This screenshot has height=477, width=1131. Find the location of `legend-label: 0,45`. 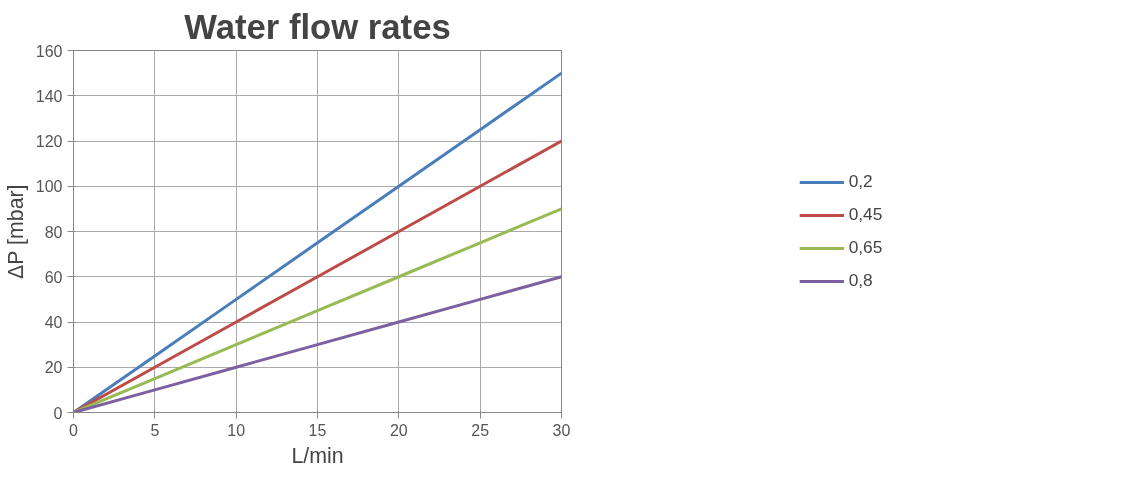

legend-label: 0,45 is located at coordinates (865, 214).